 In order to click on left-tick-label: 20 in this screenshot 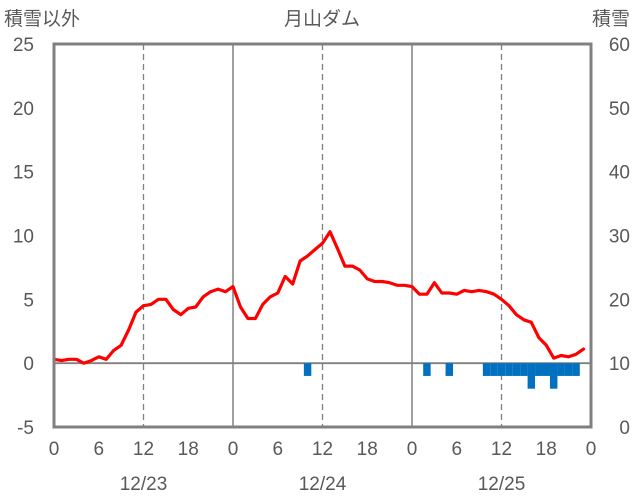, I will do `click(23, 109)`.